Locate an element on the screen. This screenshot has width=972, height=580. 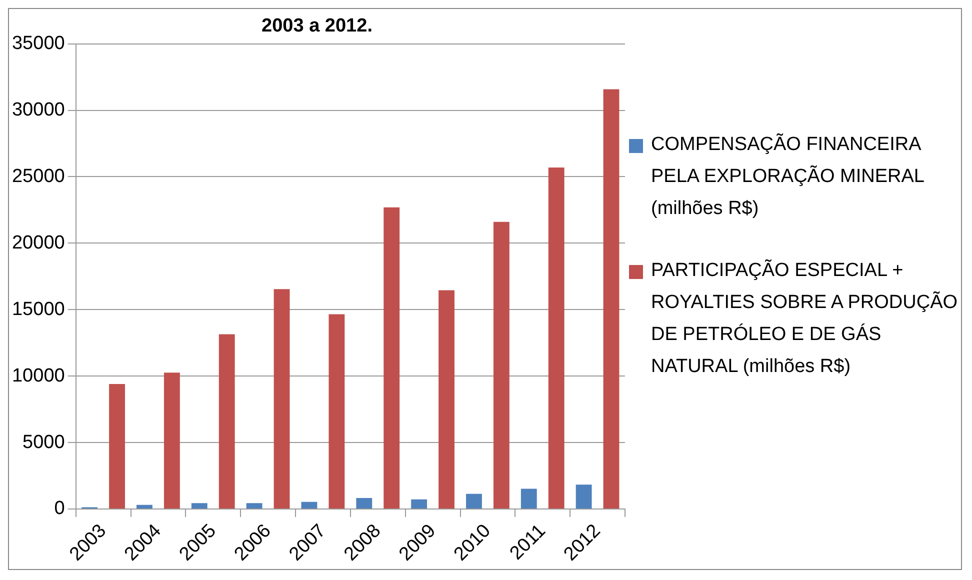
y-tick-label: 35000 is located at coordinates (38, 43).